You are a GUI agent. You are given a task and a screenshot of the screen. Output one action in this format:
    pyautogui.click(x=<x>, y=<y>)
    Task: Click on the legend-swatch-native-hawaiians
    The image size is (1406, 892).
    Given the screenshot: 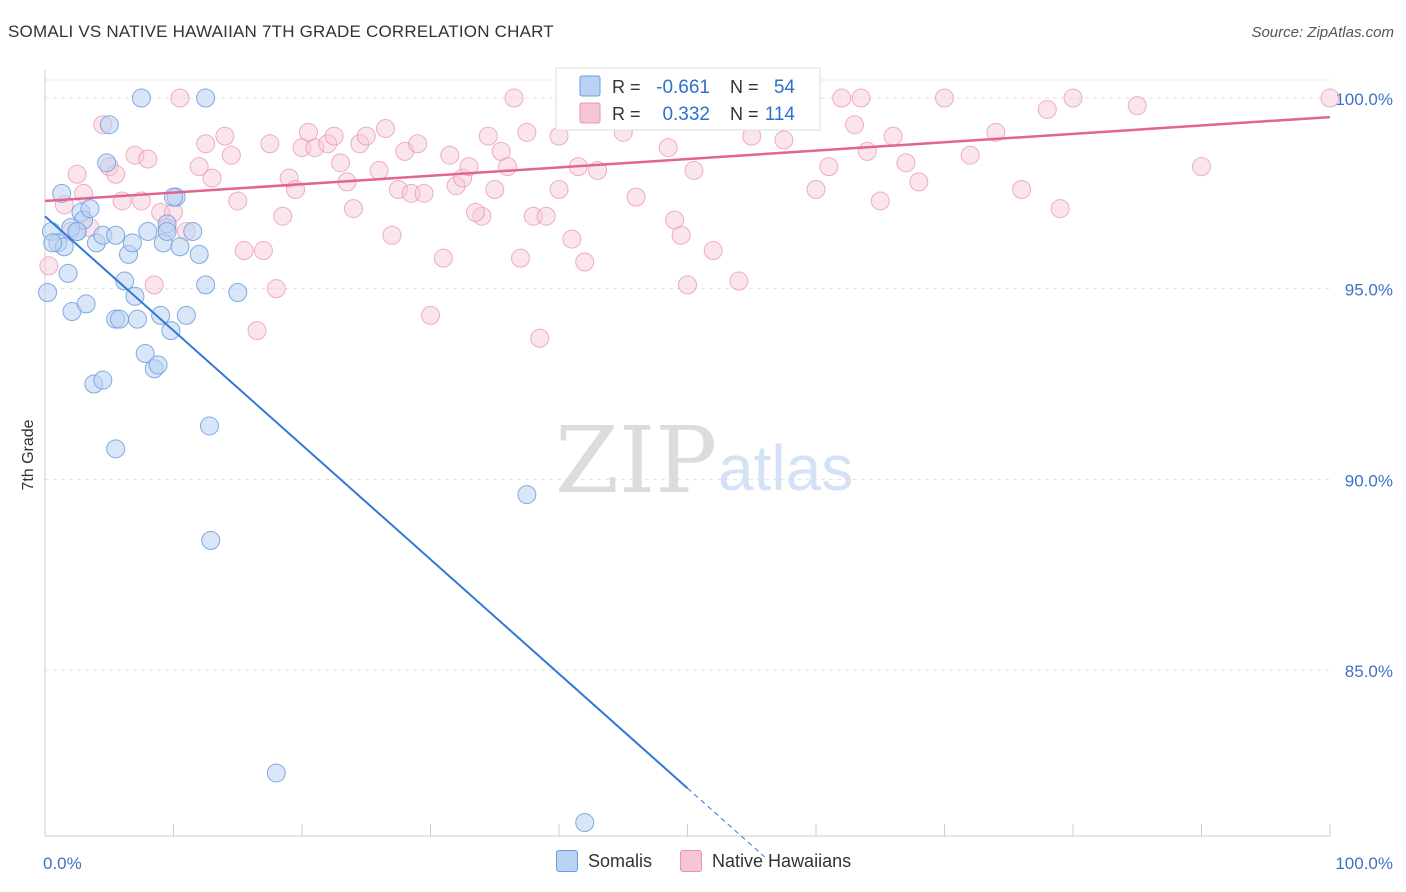 What is the action you would take?
    pyautogui.click(x=691, y=861)
    